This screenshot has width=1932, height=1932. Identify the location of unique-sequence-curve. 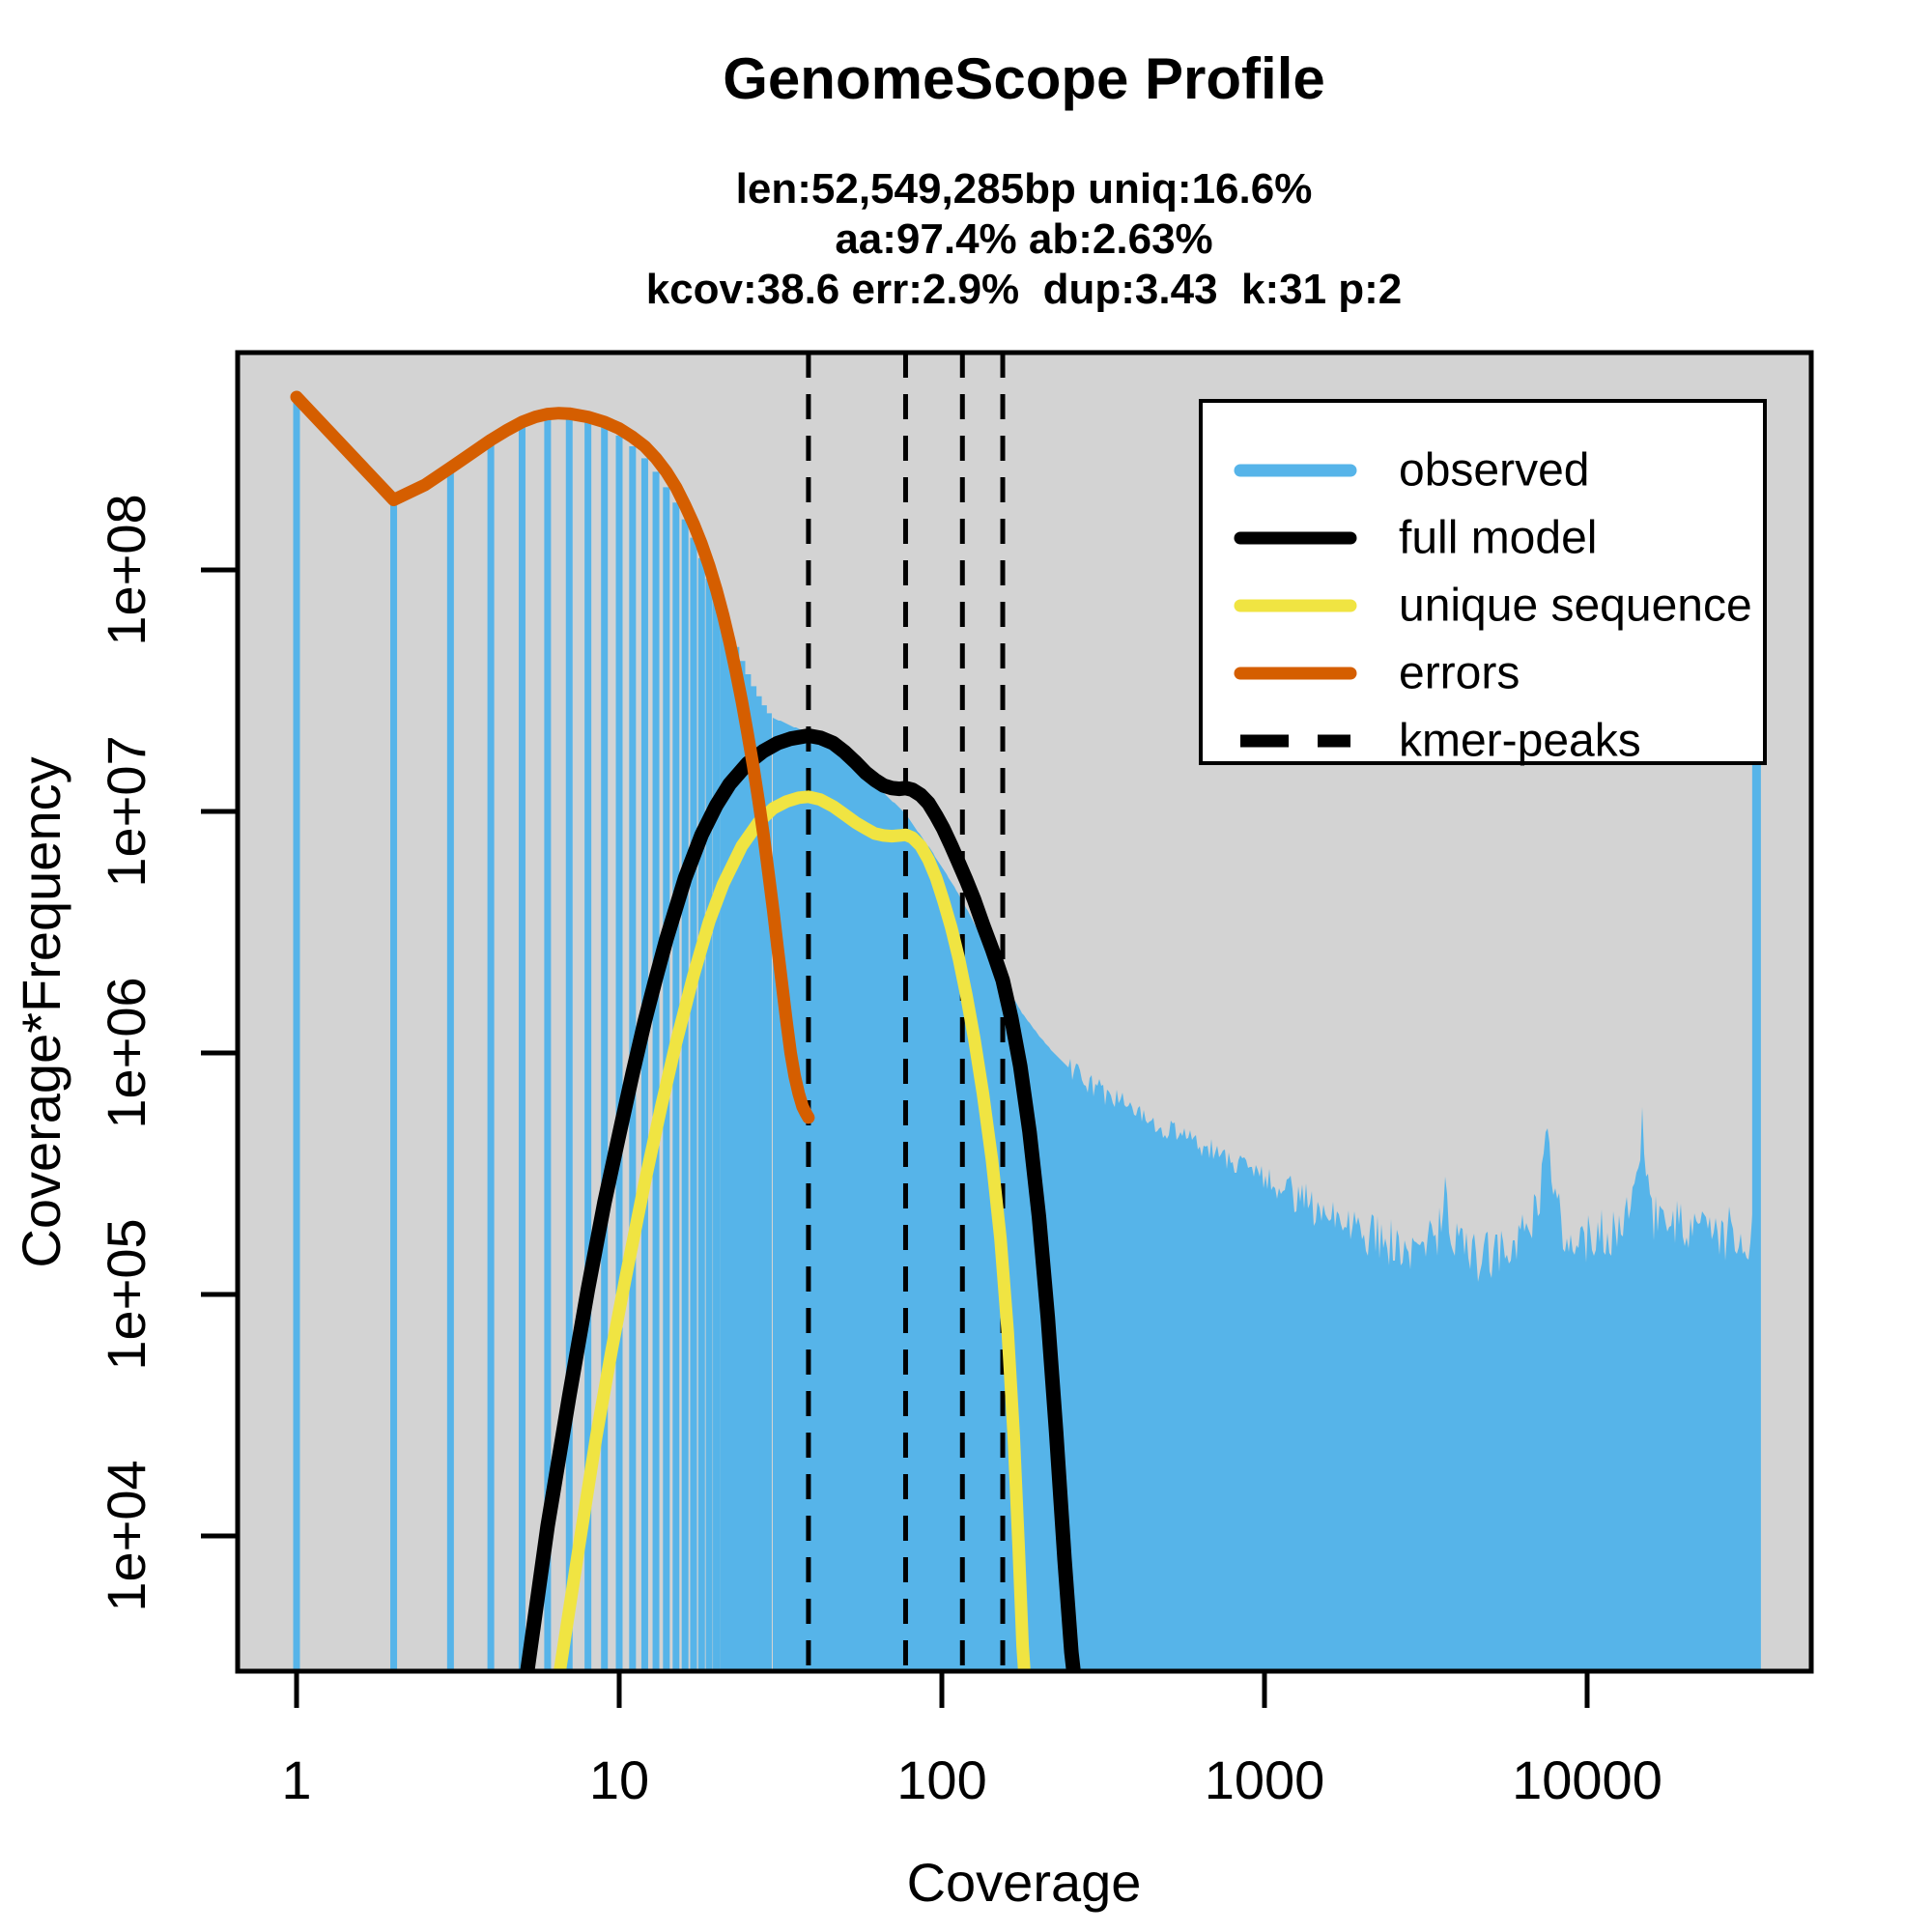
(792, 1230).